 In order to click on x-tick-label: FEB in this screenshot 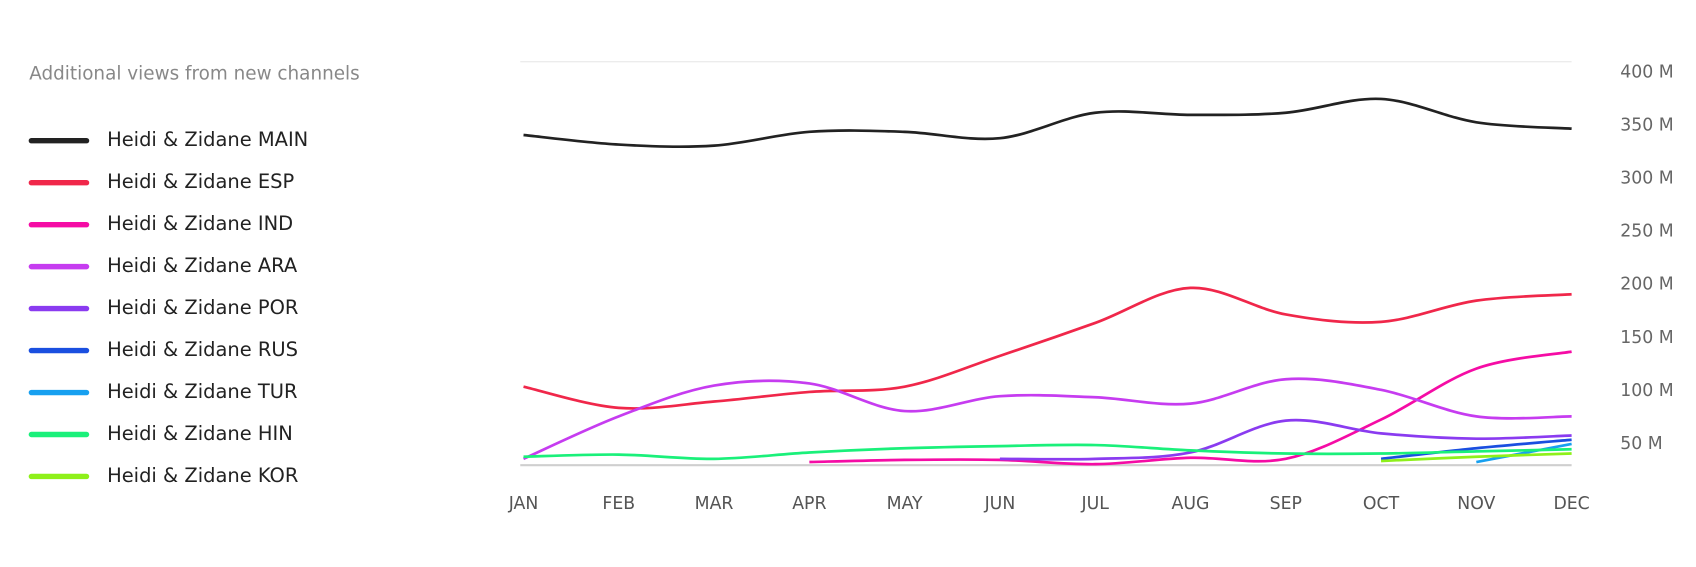, I will do `click(618, 504)`.